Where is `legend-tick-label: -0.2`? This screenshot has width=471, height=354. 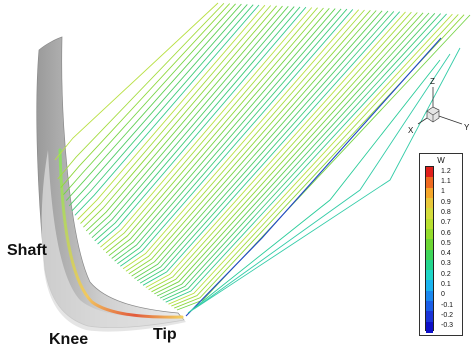 legend-tick-label: -0.2 is located at coordinates (447, 316).